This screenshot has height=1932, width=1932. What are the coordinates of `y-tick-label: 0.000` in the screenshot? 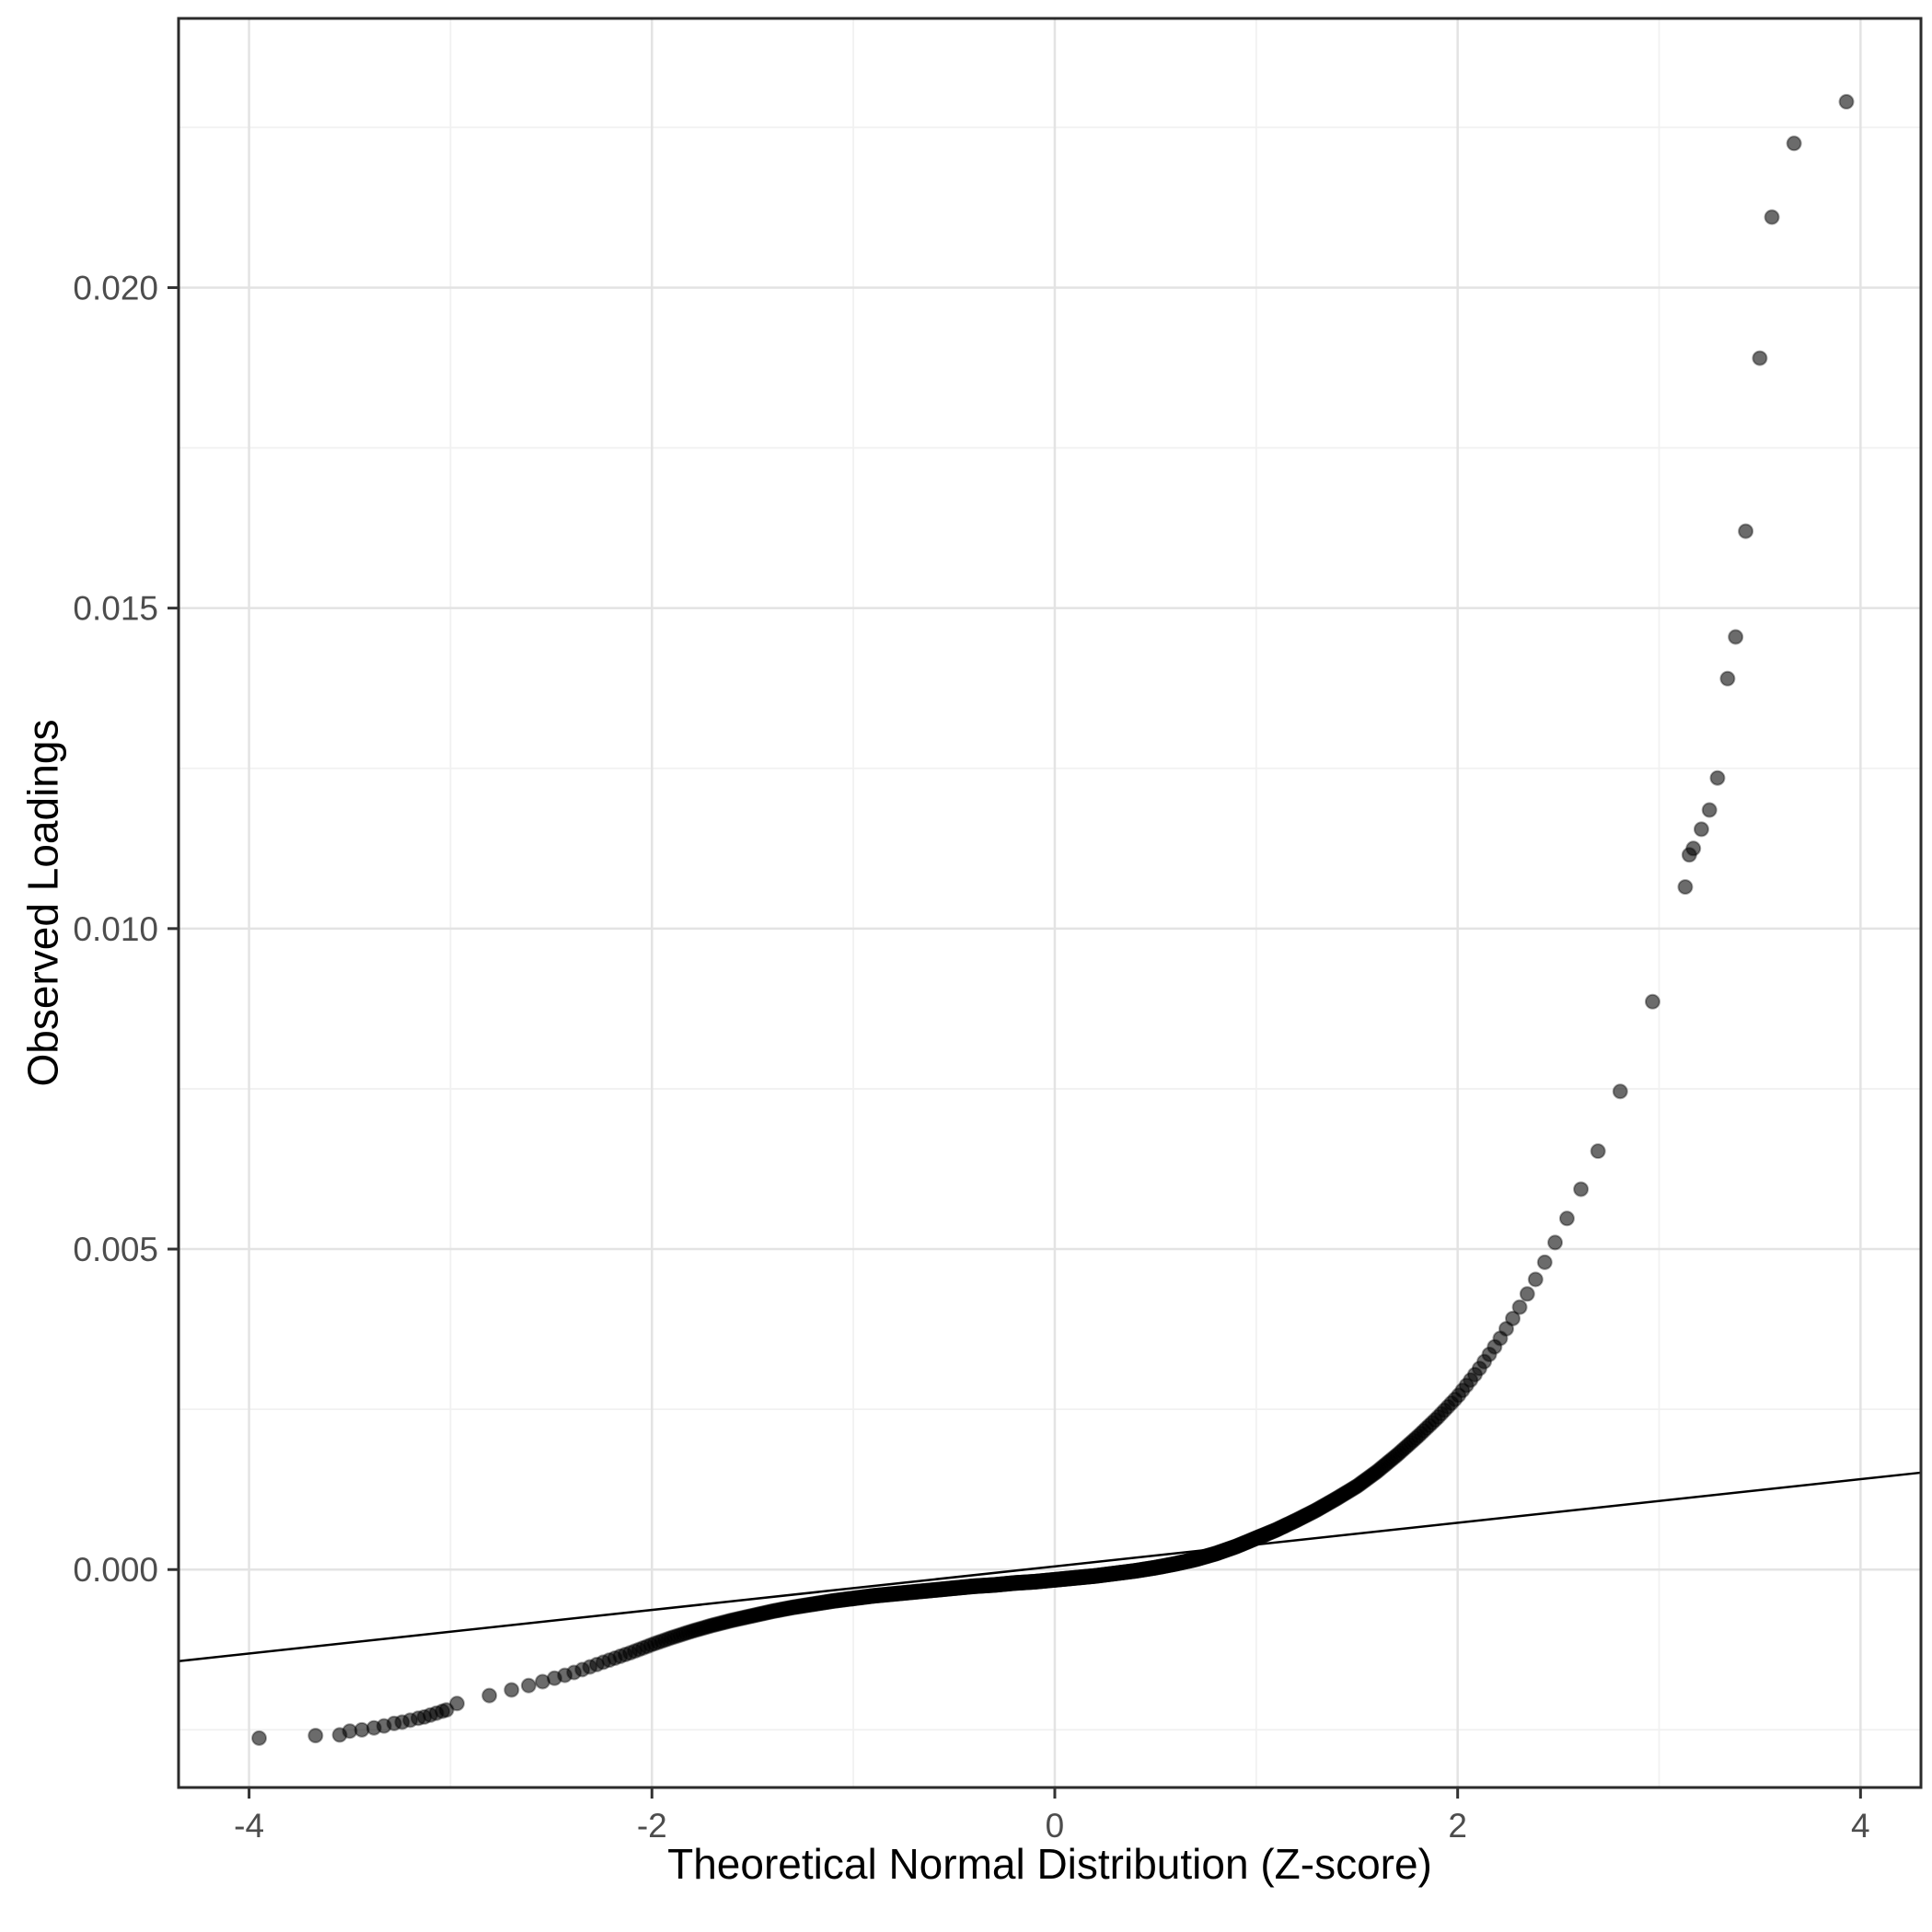 It's located at (116, 1570).